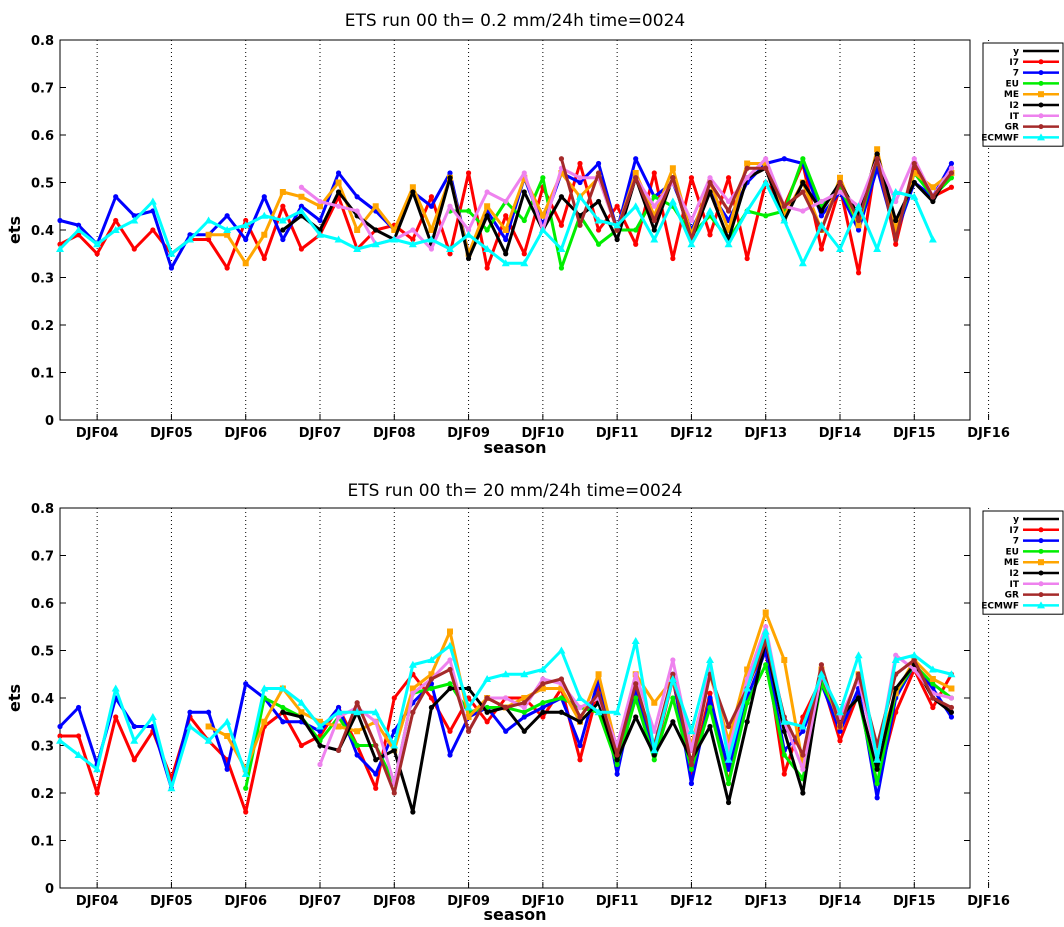  What do you see at coordinates (171, 433) in the screenshot?
I see `x-tick-label: DJF05` at bounding box center [171, 433].